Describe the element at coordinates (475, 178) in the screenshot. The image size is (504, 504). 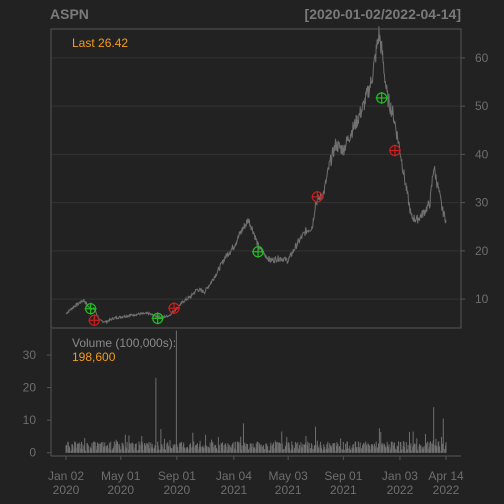
I see `price-axis-ticks: 10 20 30 40 50 60` at that location.